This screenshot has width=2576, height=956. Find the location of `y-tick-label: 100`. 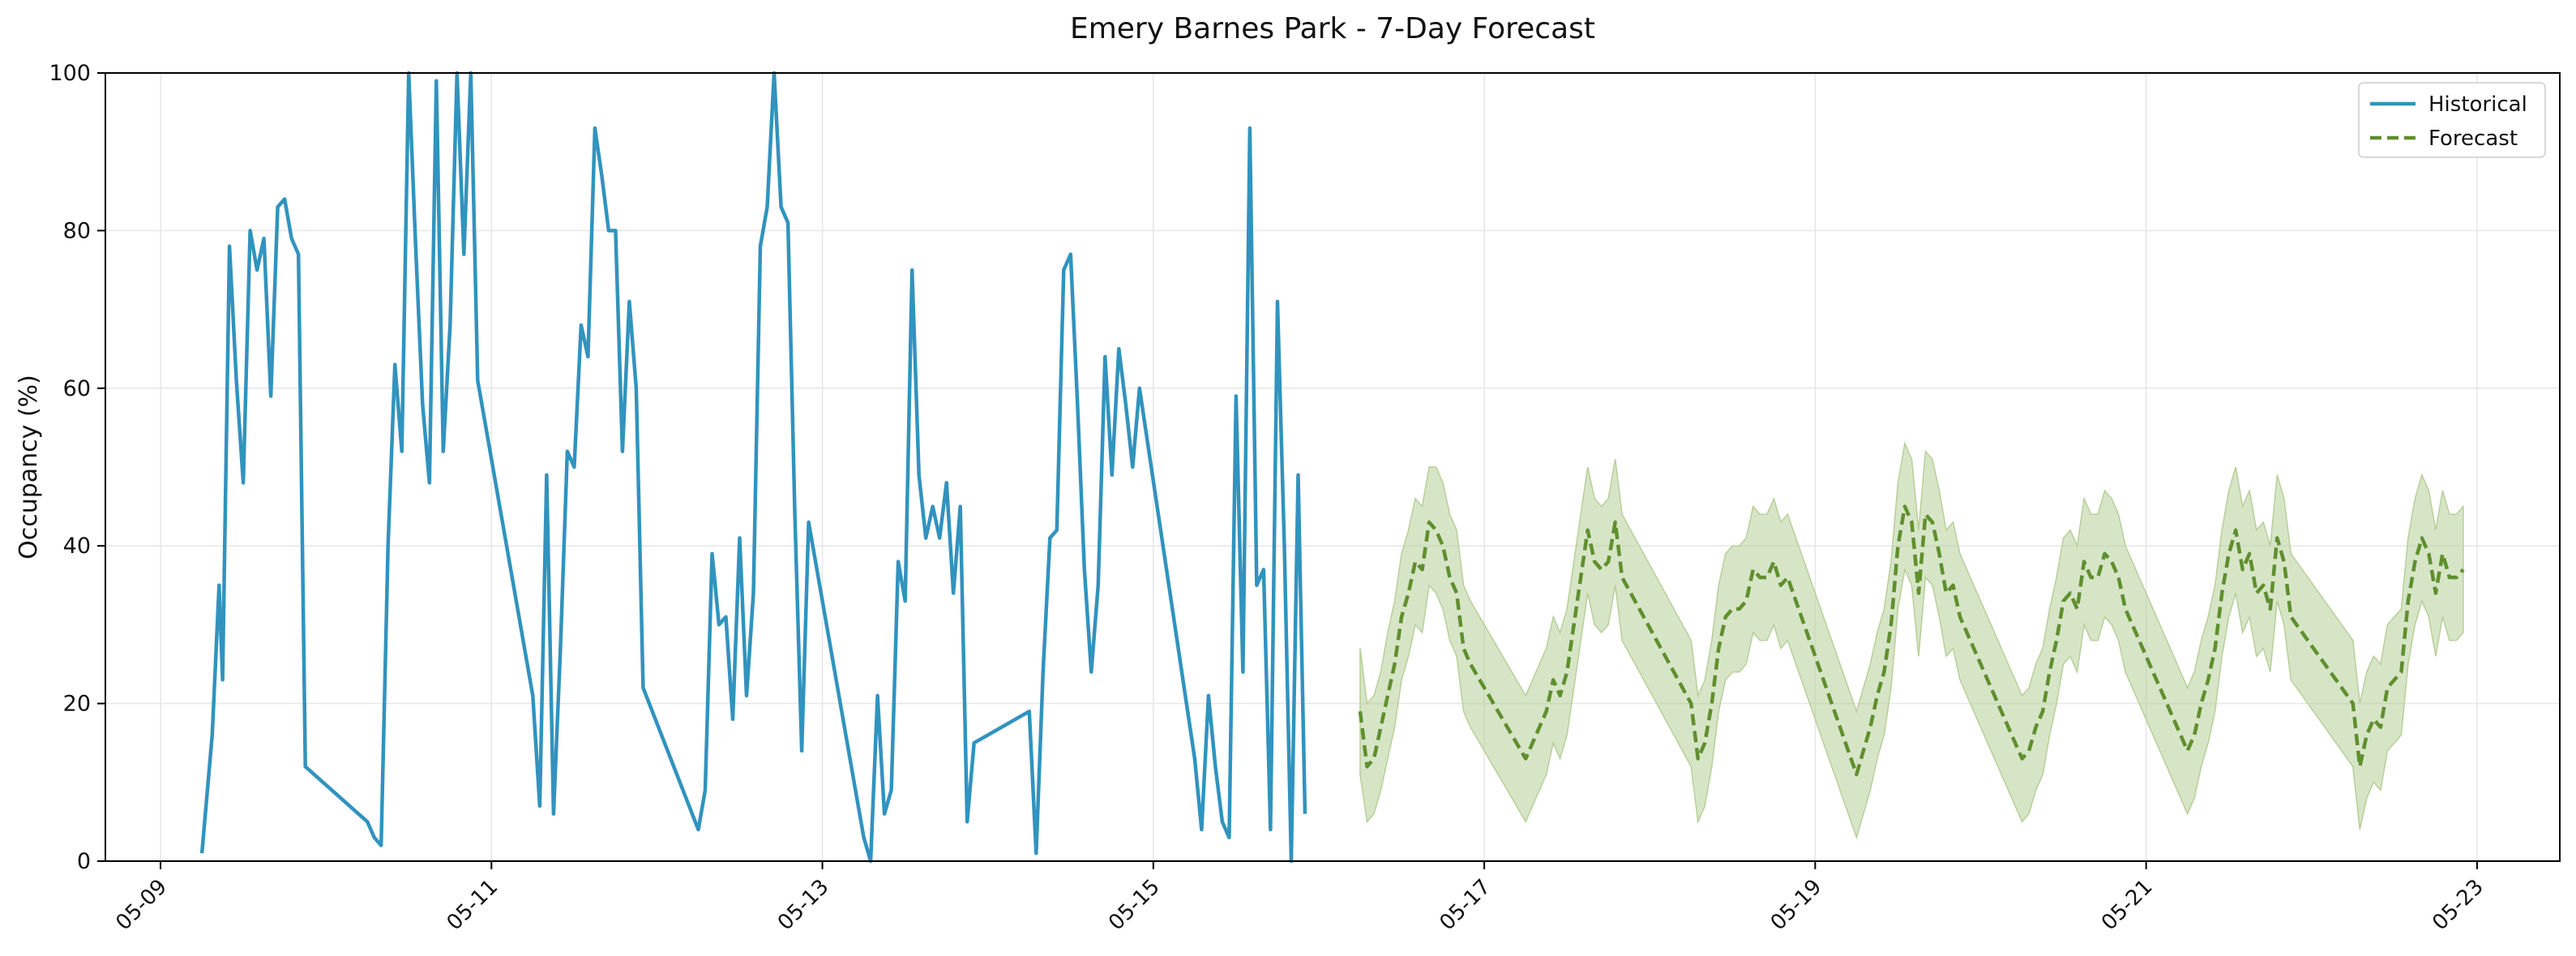

y-tick-label: 100 is located at coordinates (70, 73).